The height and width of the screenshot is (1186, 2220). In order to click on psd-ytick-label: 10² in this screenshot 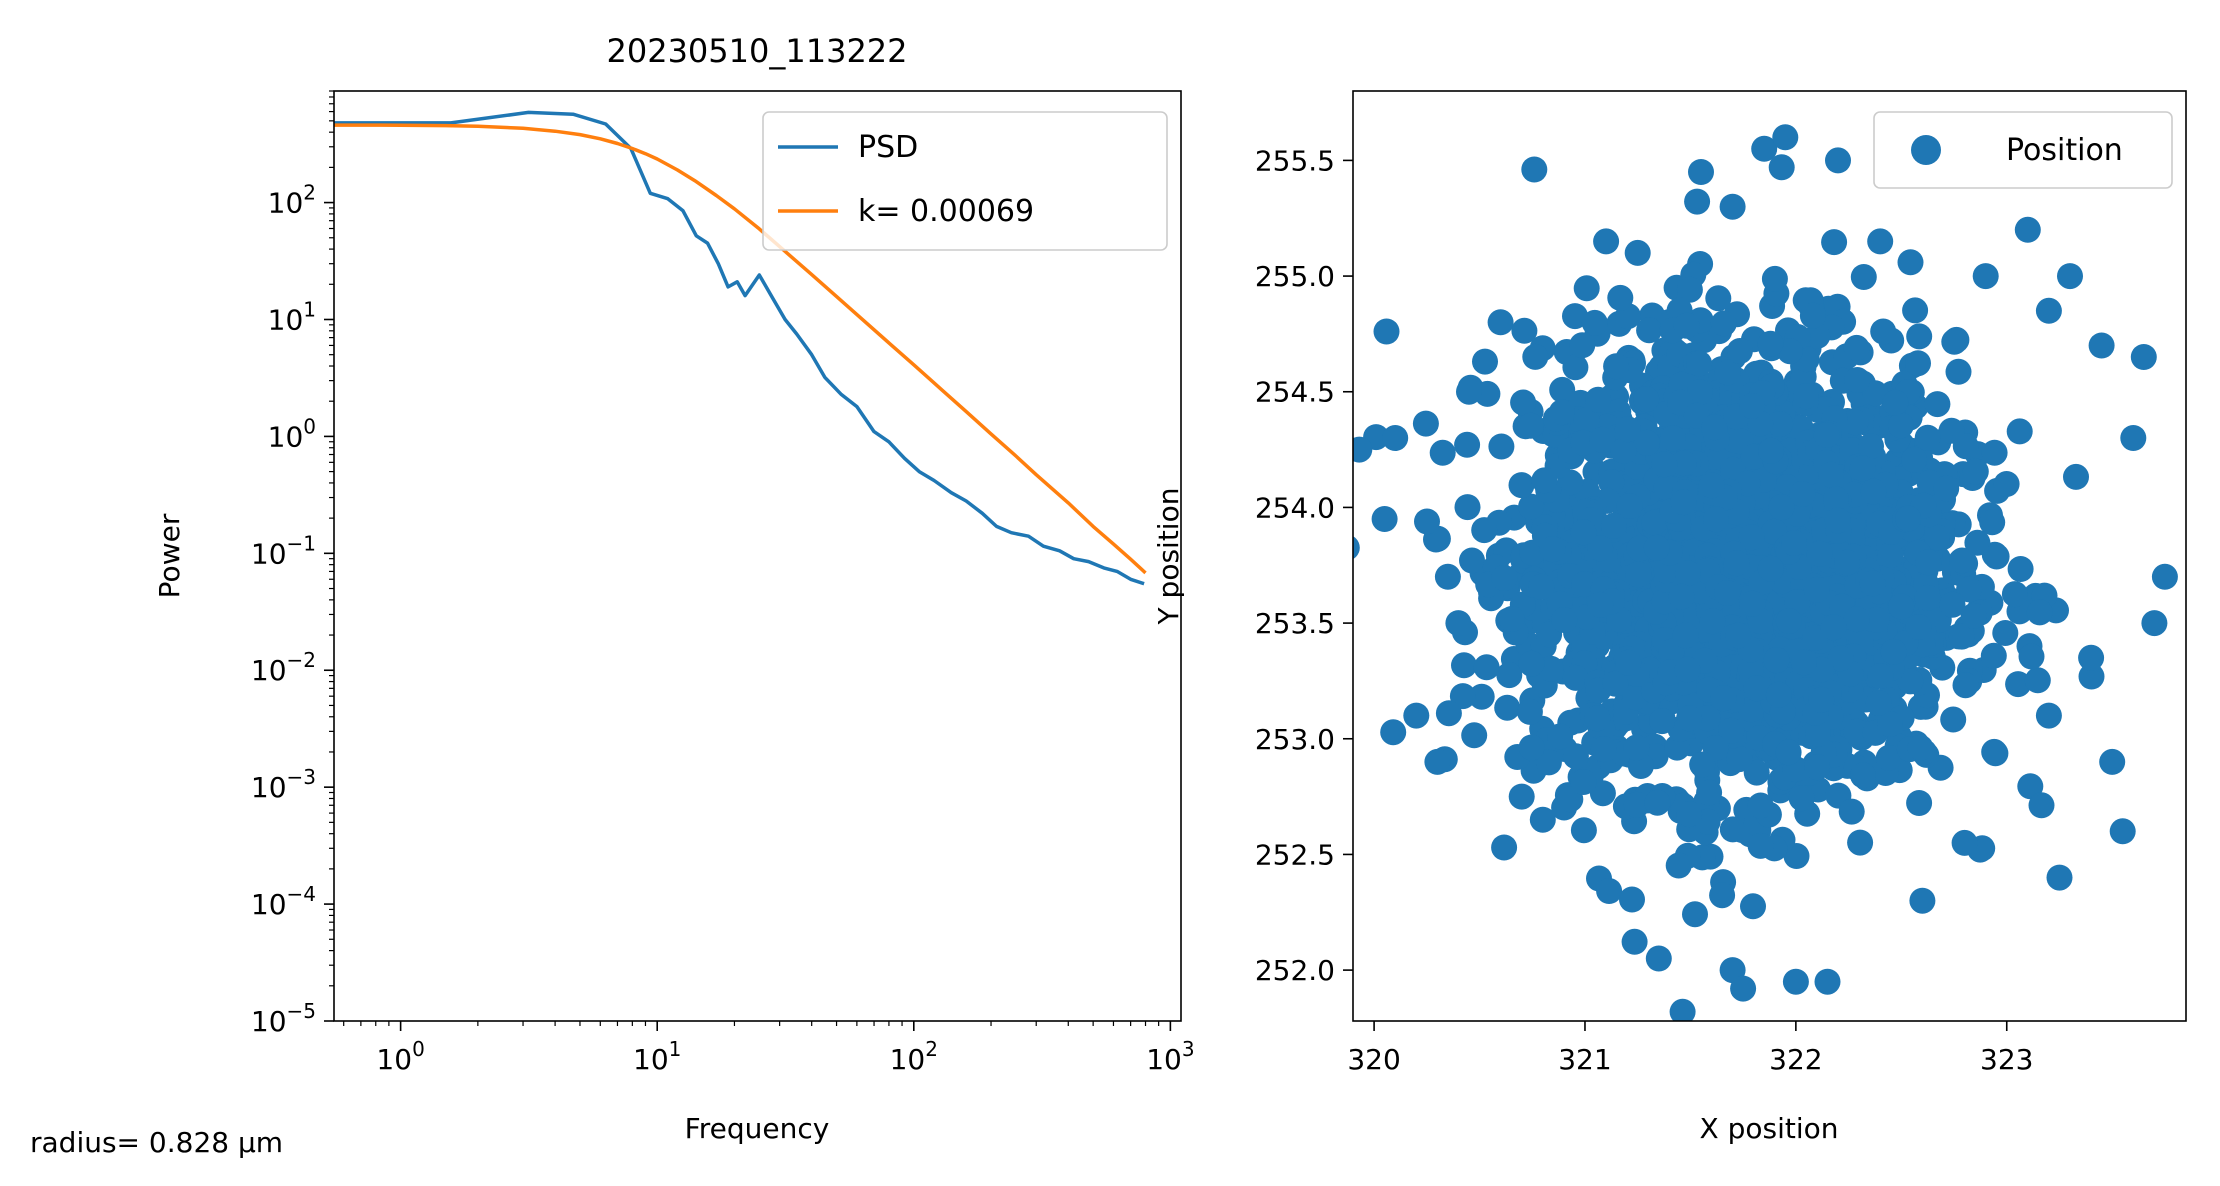, I will do `click(292, 200)`.